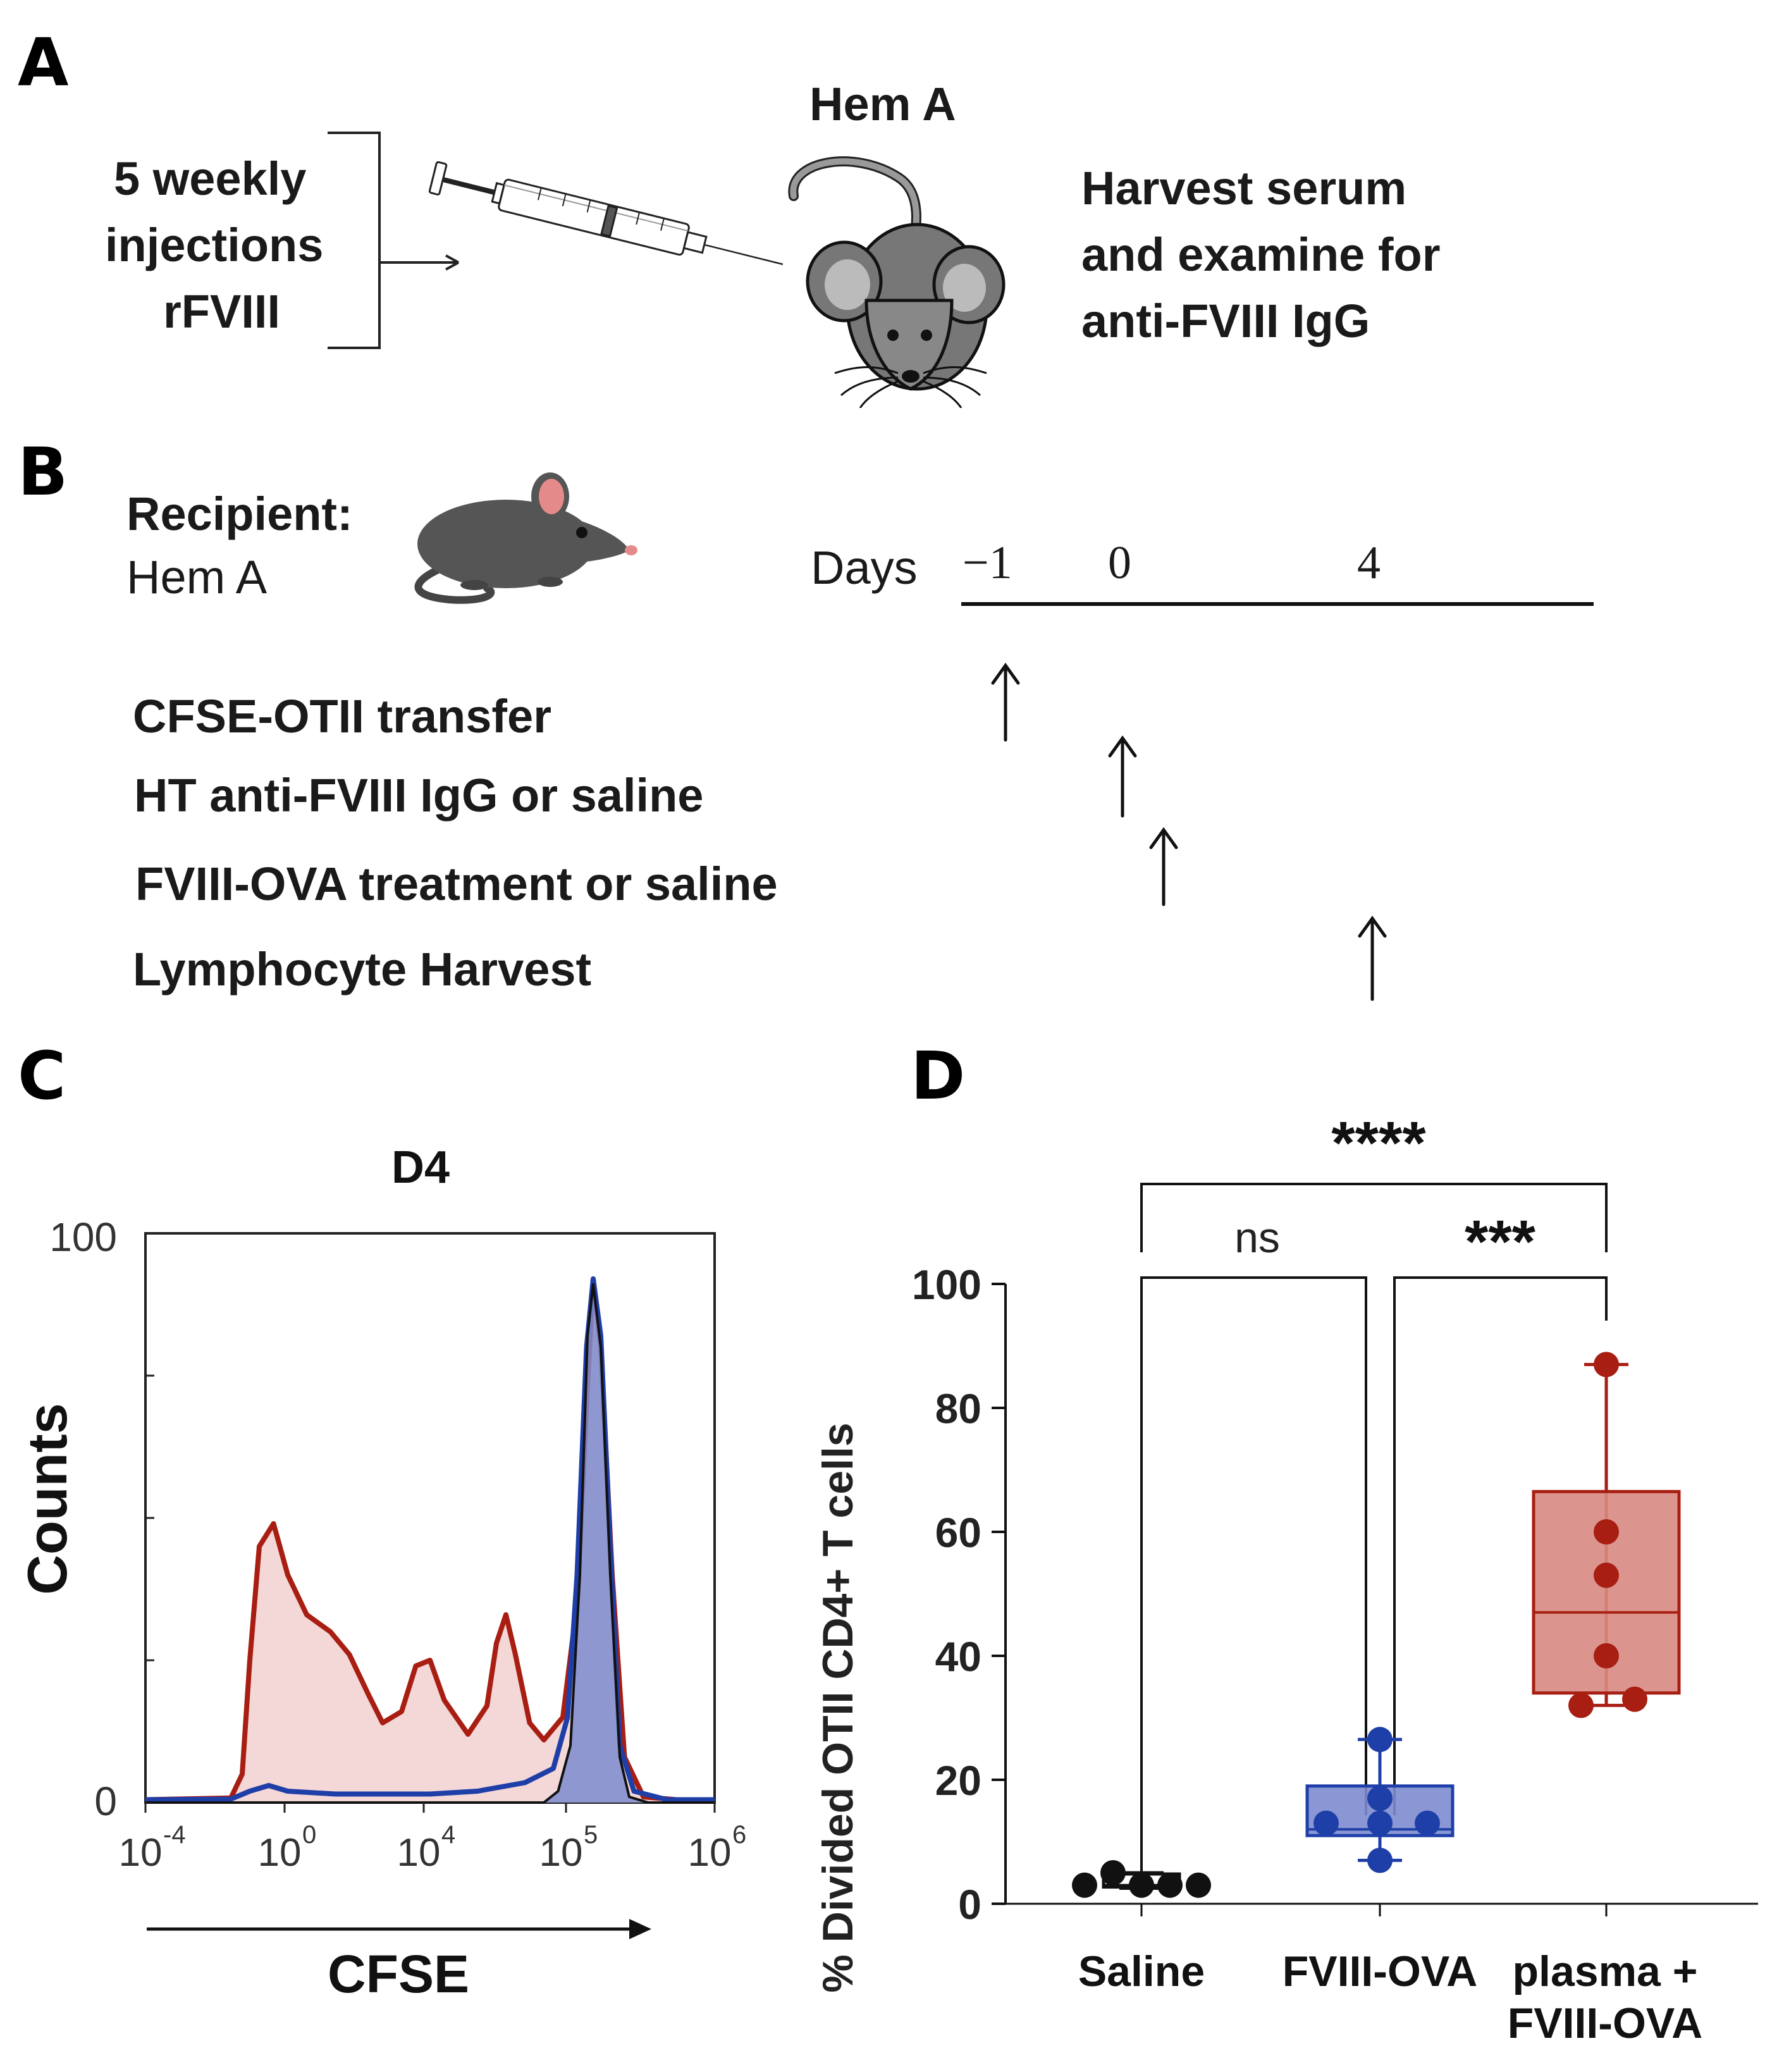 The image size is (1784, 2072). Describe the element at coordinates (1257, 1238) in the screenshot. I see `sig-ns-label: ns` at that location.